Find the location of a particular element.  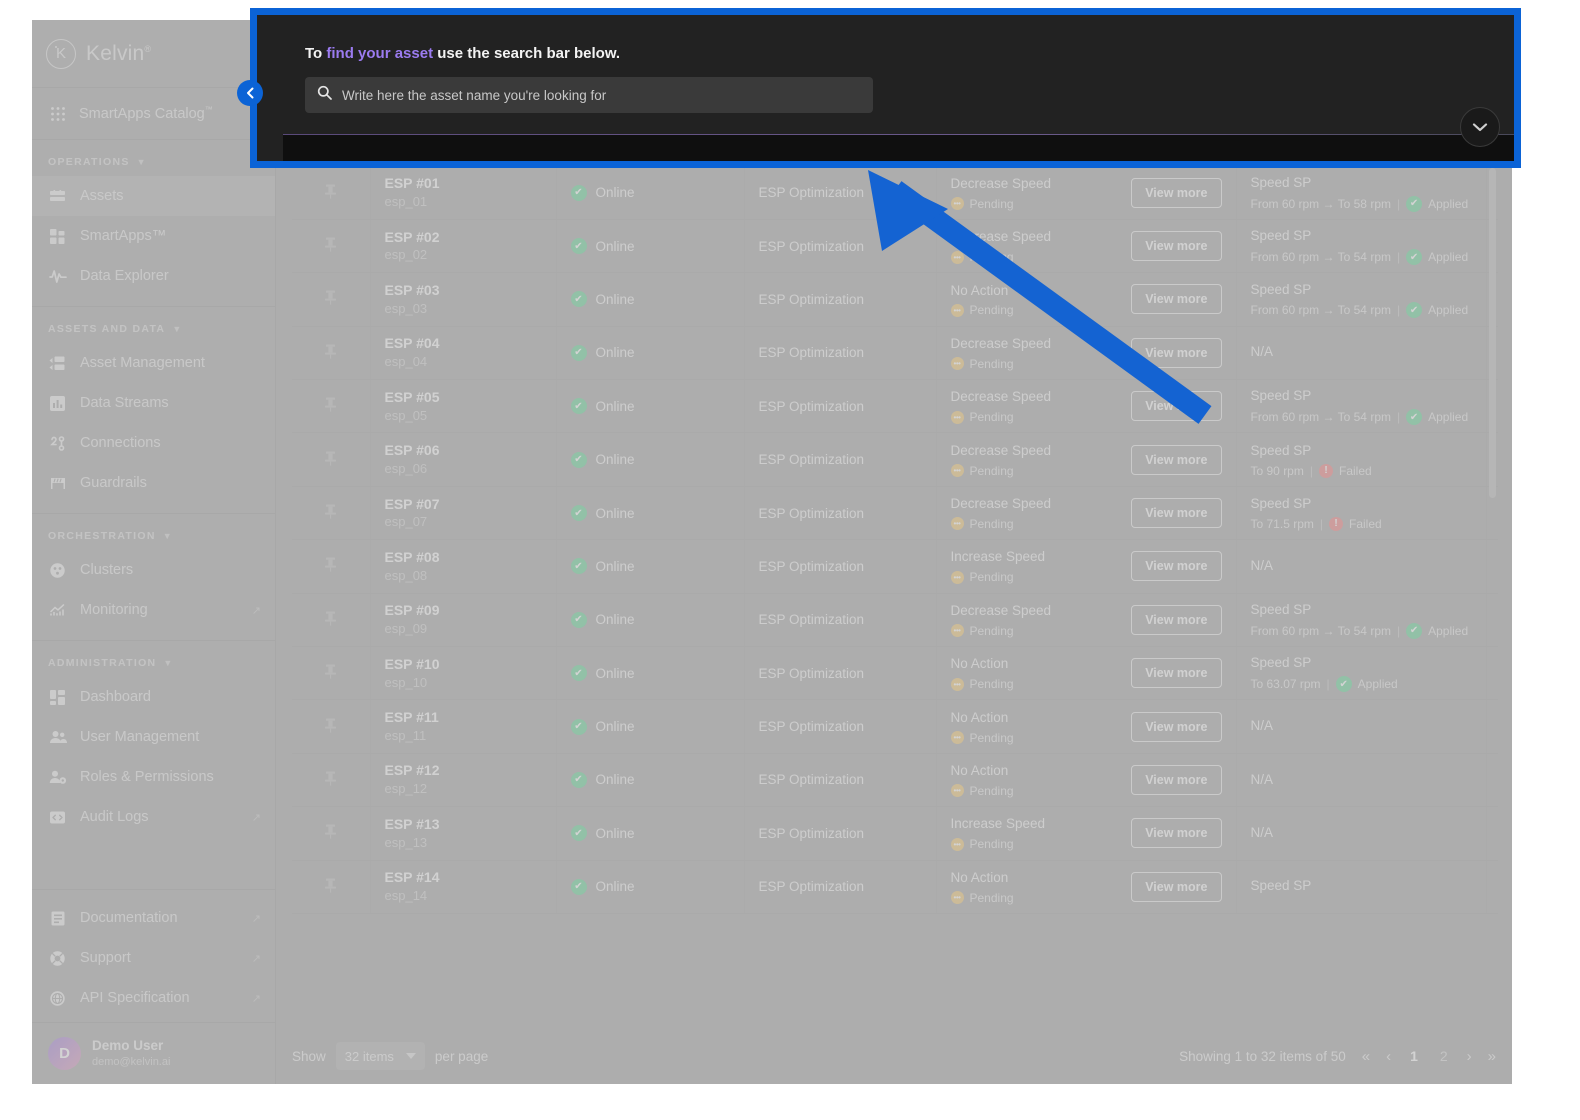

asset-name-cell: ESP #01 esp_01 is located at coordinates (463, 193).